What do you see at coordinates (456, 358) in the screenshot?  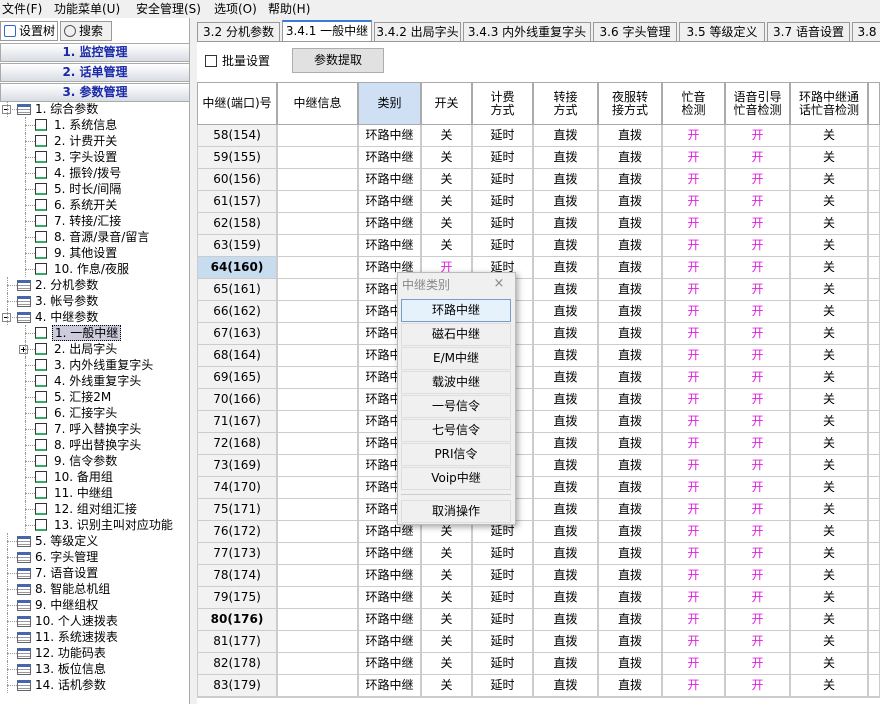 I see `popup-item: E/M中继` at bounding box center [456, 358].